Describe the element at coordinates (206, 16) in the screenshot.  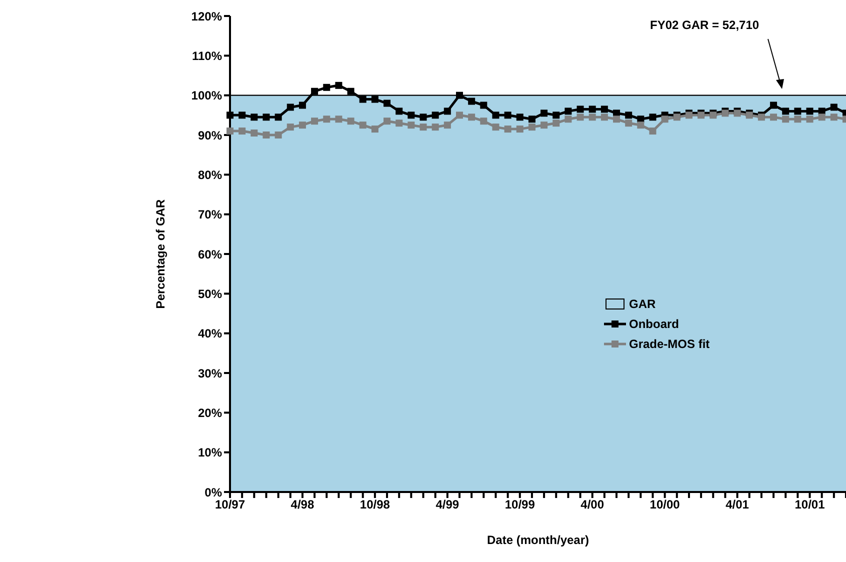
I see `y-tick-label: 120%` at that location.